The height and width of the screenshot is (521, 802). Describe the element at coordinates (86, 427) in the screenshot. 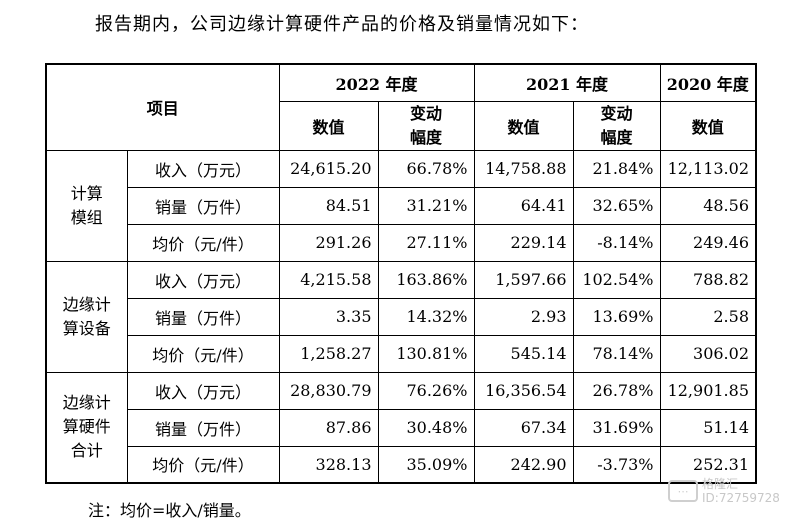

I see `group-name: 边缘计 算硬件 合计` at that location.